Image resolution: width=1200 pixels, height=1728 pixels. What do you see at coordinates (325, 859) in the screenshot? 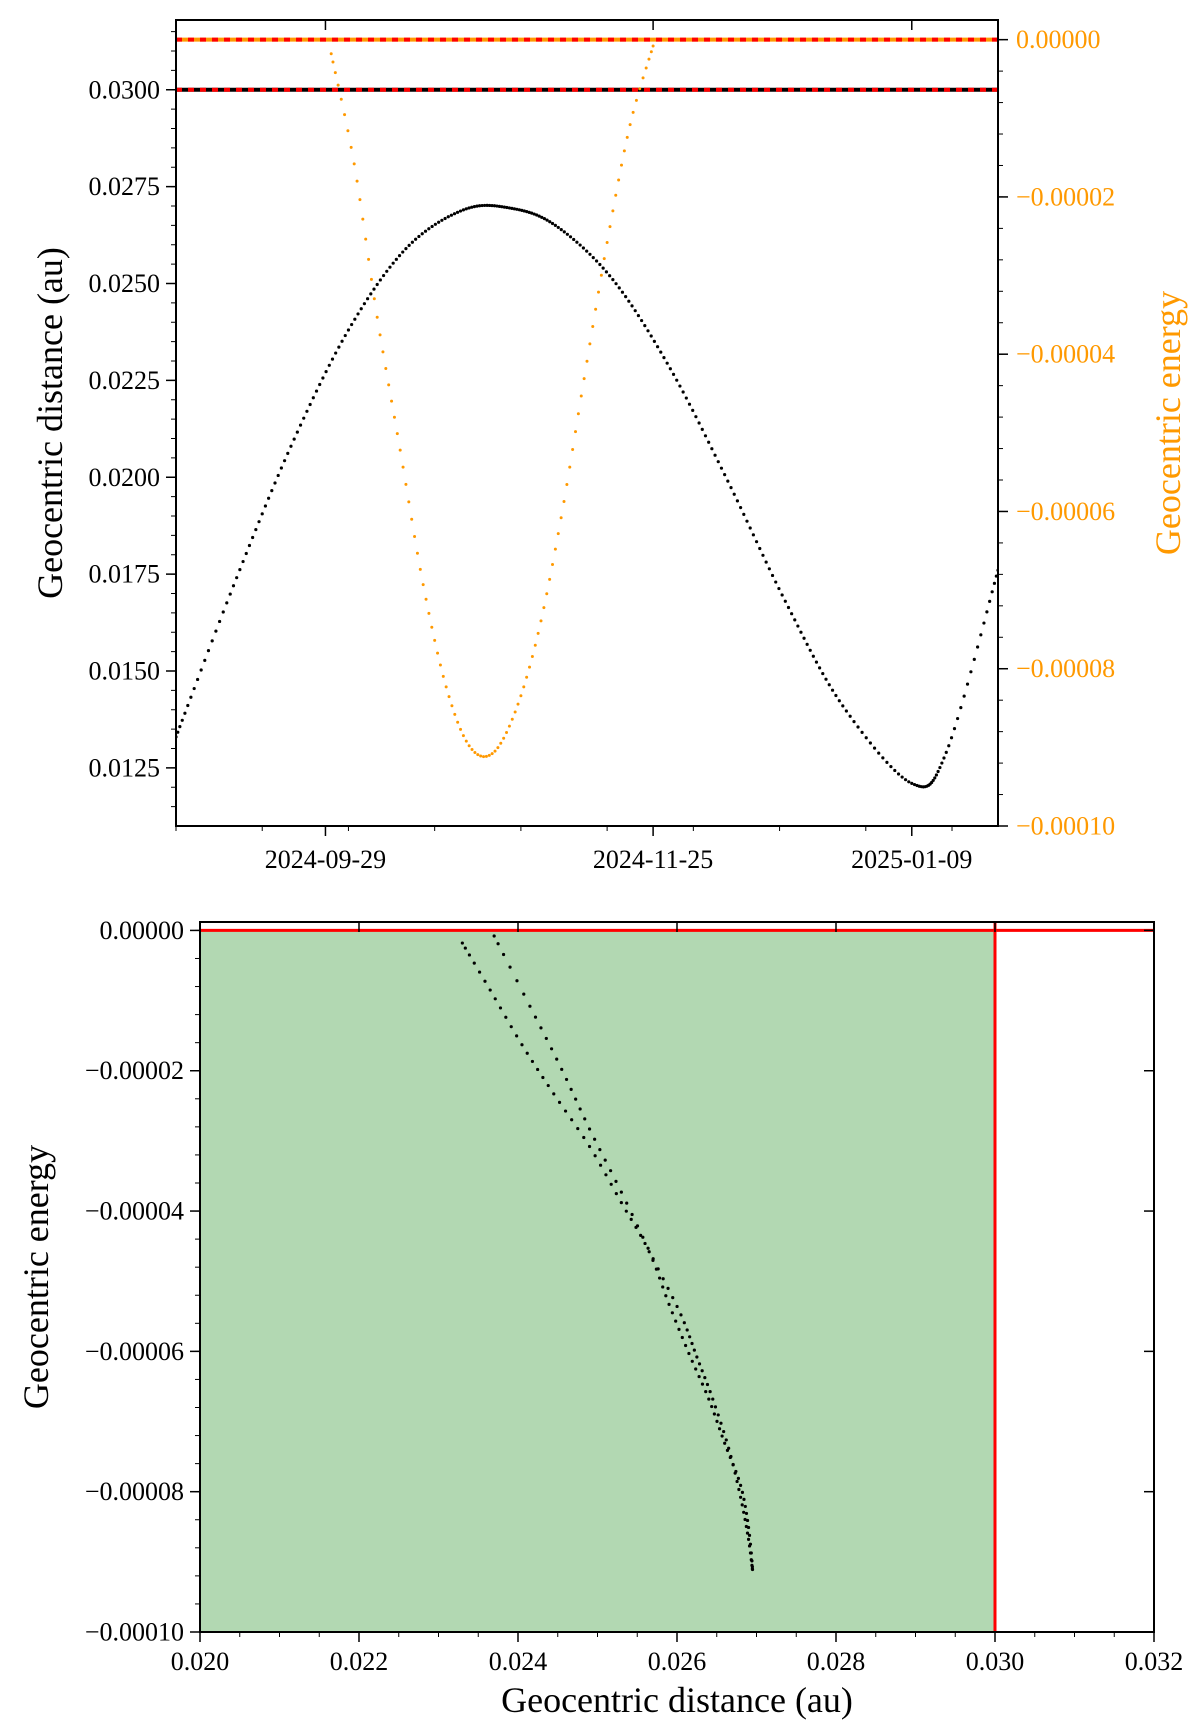
I see `top-x-tick-label-0: 2024-09-29` at bounding box center [325, 859].